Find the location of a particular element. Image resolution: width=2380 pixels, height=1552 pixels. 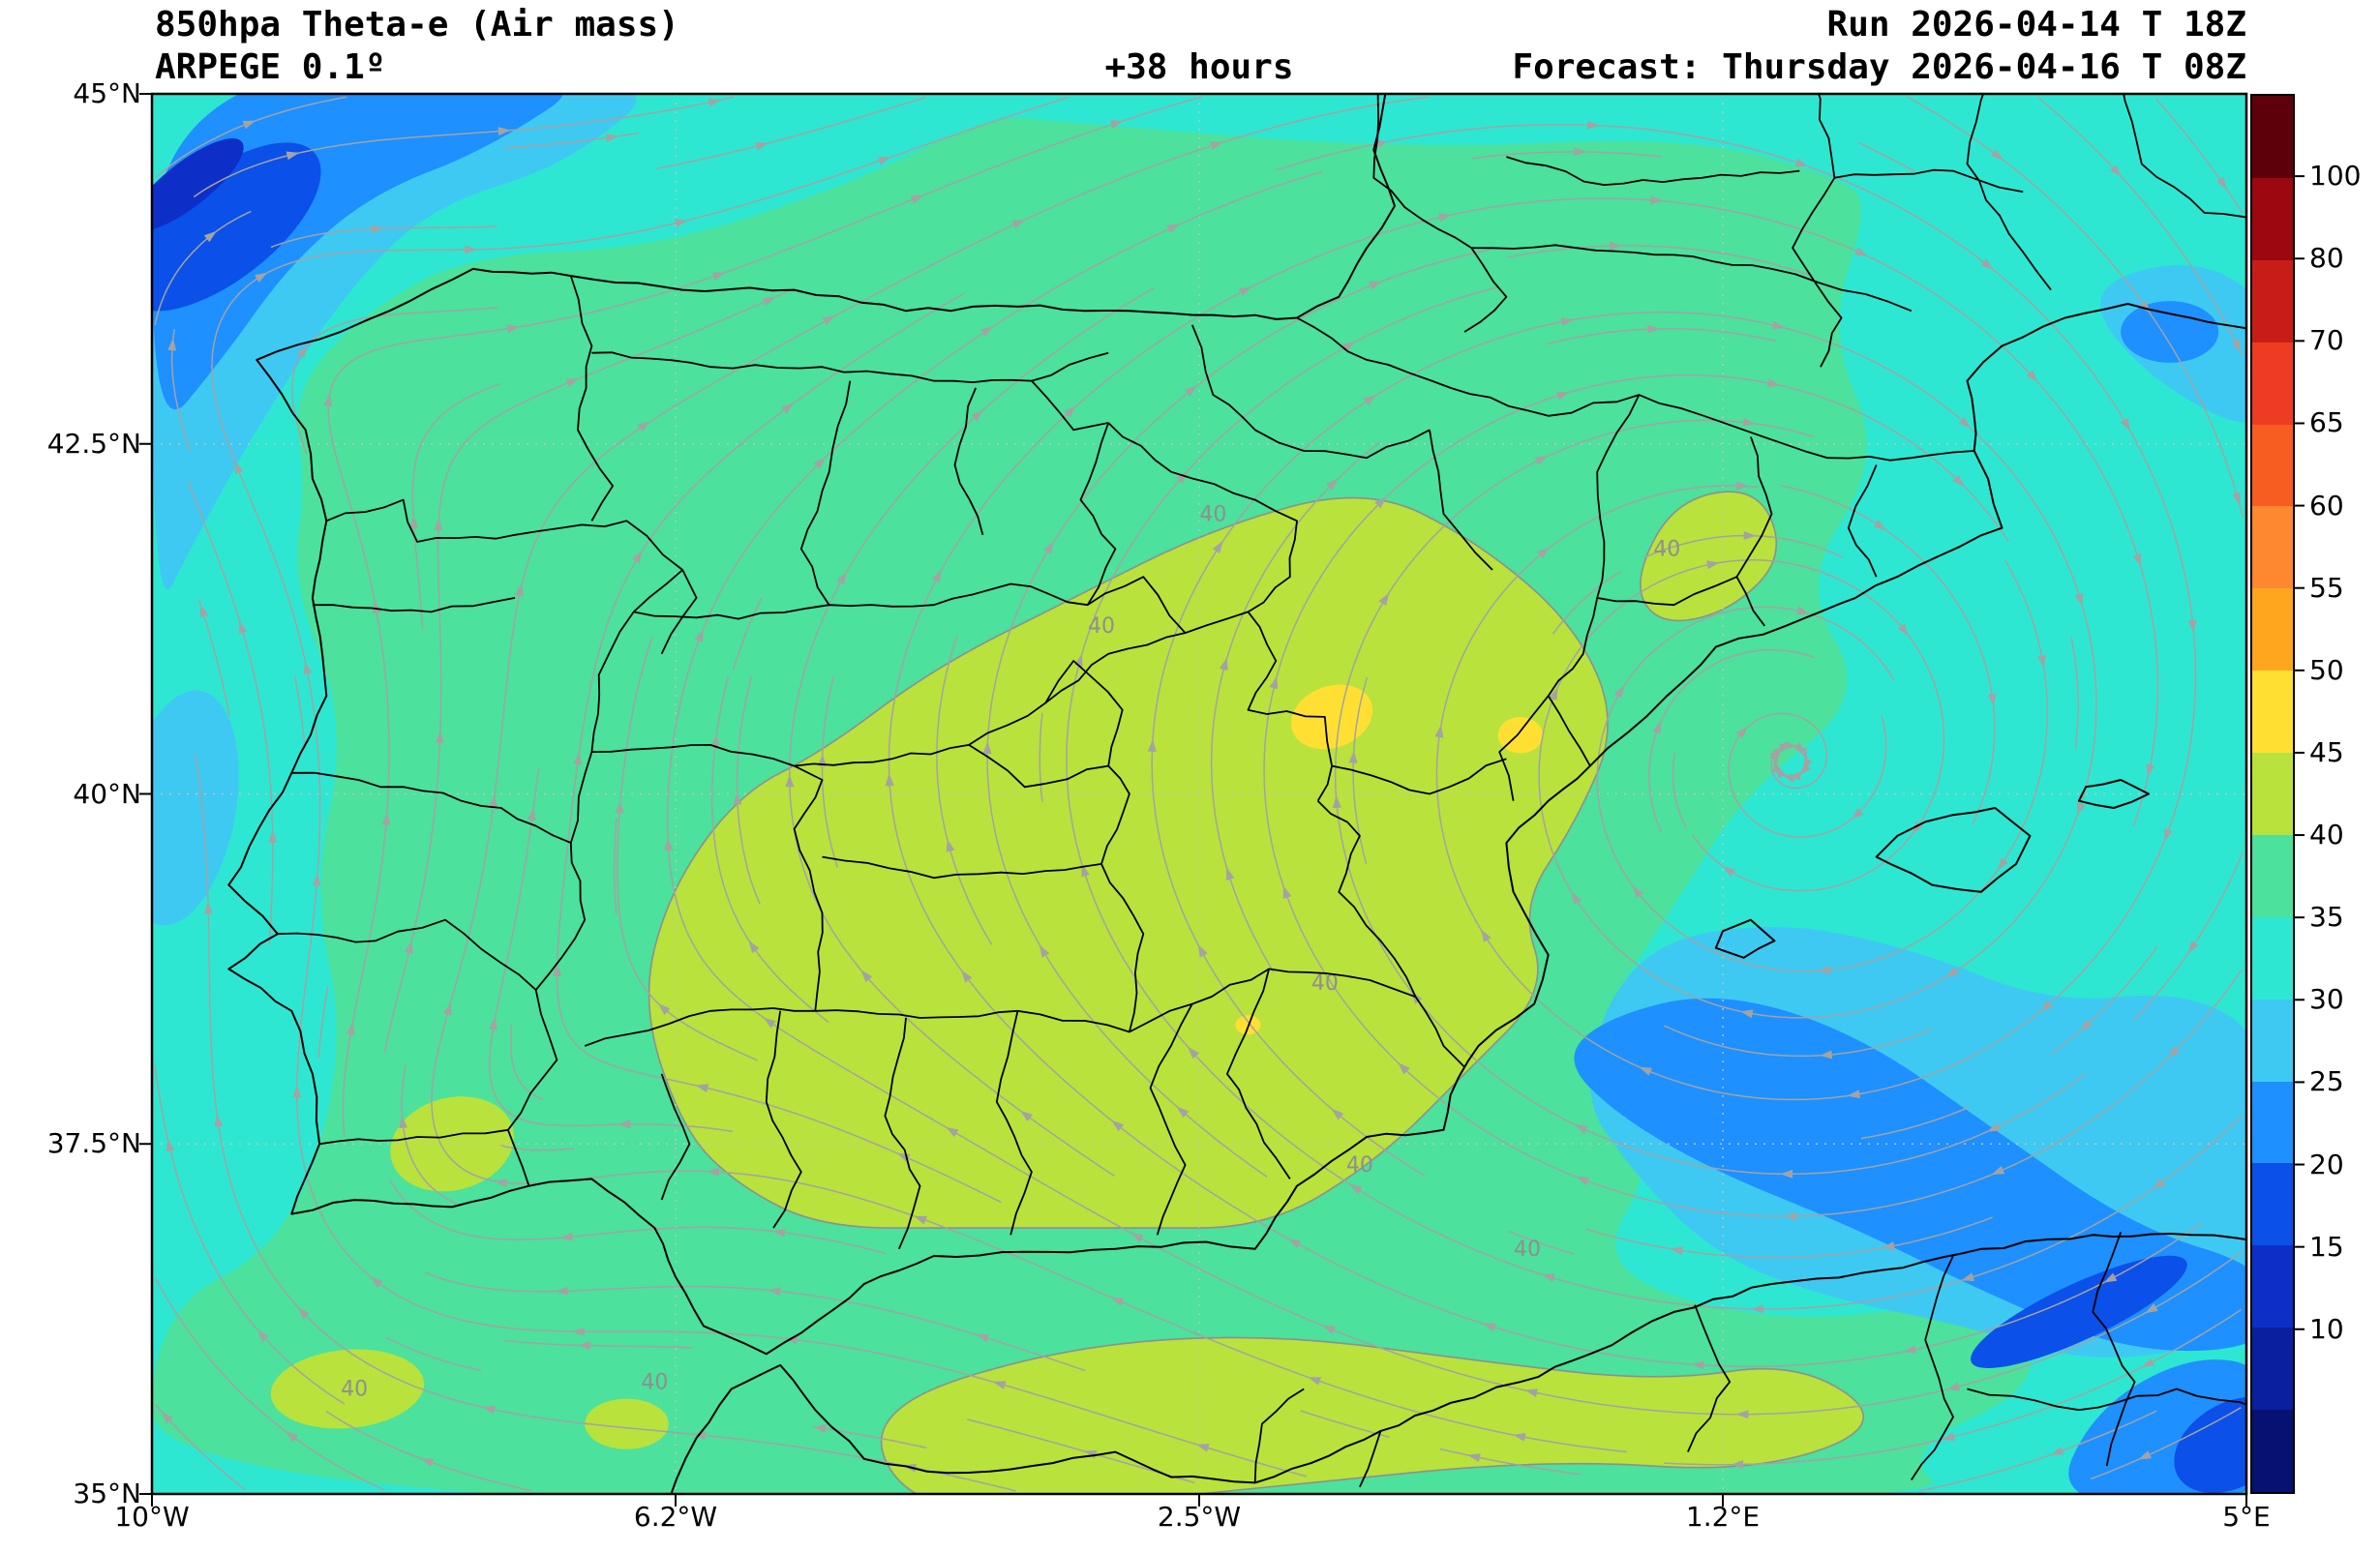

page-title: 850hpa Theta-e (Air mass) is located at coordinates (417, 25).